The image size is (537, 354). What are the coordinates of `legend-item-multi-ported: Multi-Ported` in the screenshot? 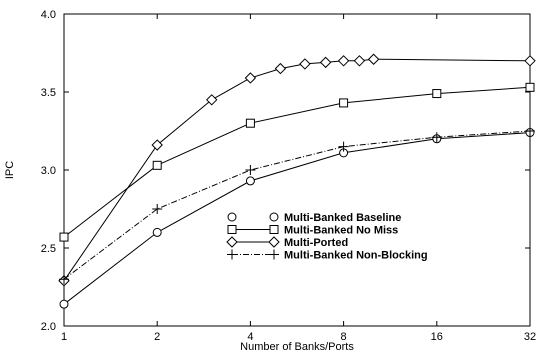 It's located at (287, 242).